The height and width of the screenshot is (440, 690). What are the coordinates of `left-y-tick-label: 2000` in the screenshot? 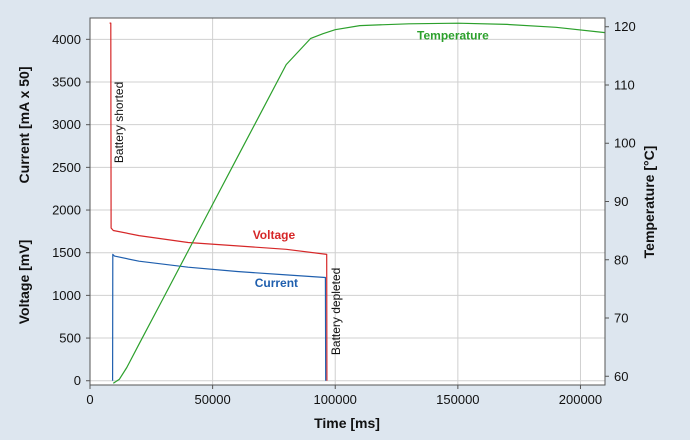 It's located at (66, 210).